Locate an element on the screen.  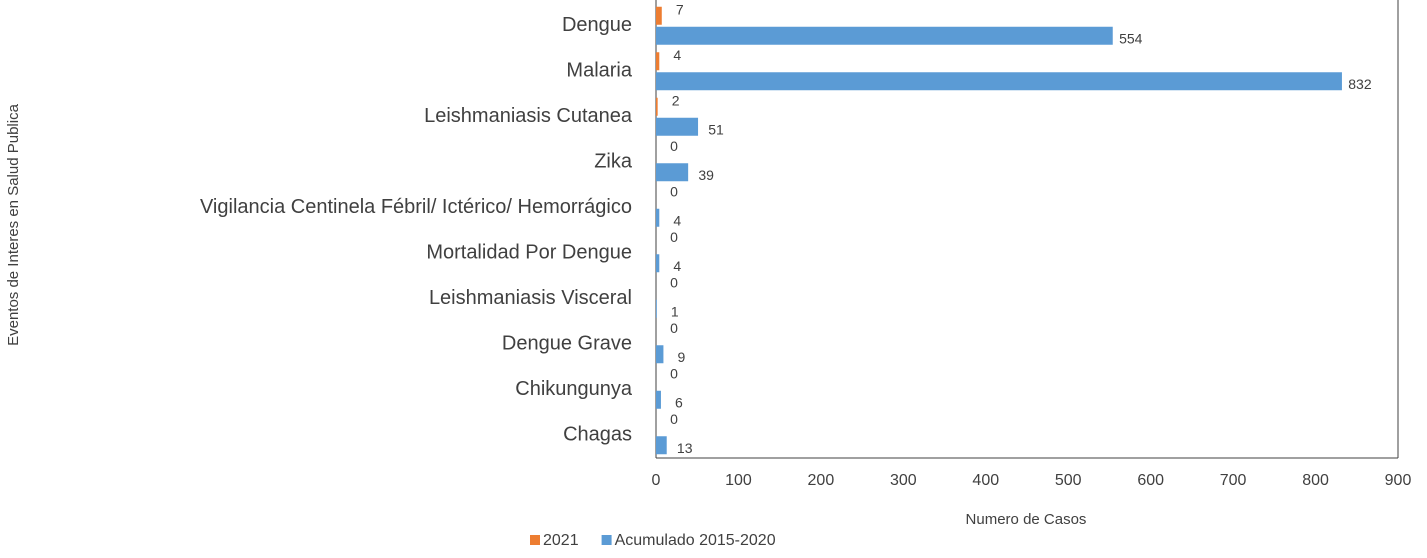
y-tick-label: Mortalidad Por Dengue is located at coordinates (529, 253).